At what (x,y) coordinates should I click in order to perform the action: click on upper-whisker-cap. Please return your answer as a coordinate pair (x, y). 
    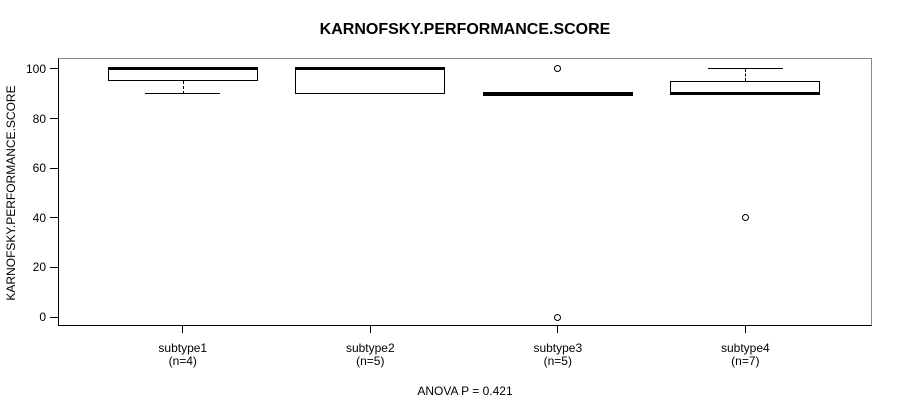
    Looking at the image, I should click on (745, 69).